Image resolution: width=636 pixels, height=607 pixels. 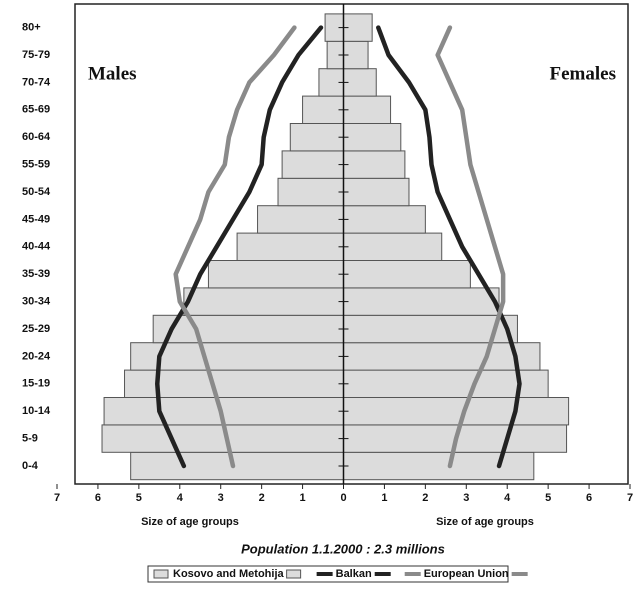 What do you see at coordinates (343, 548) in the screenshot?
I see `subtitle: Population 1.1.2000 : 2.3 millions` at bounding box center [343, 548].